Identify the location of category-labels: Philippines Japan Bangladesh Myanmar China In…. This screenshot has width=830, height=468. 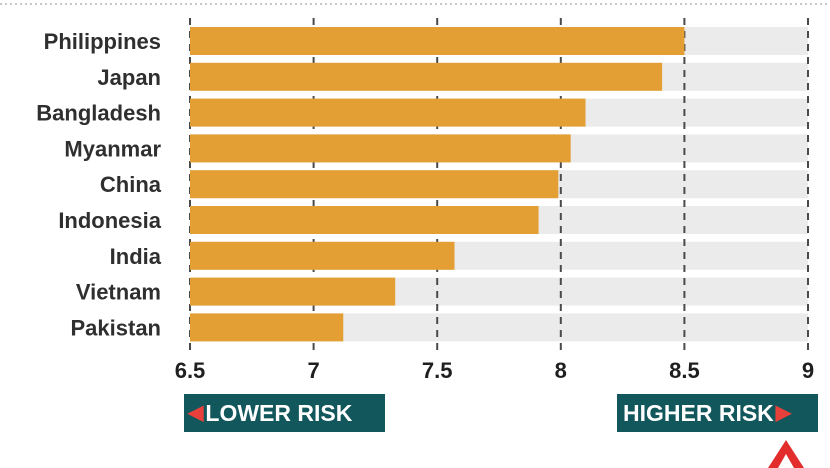
(98, 184).